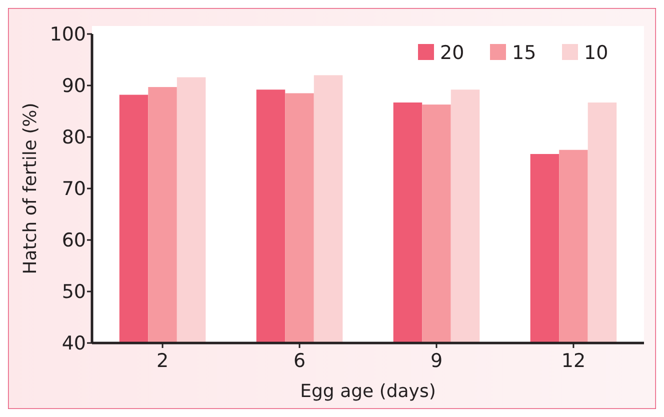  What do you see at coordinates (74, 241) in the screenshot?
I see `y-tick-label: 60` at bounding box center [74, 241].